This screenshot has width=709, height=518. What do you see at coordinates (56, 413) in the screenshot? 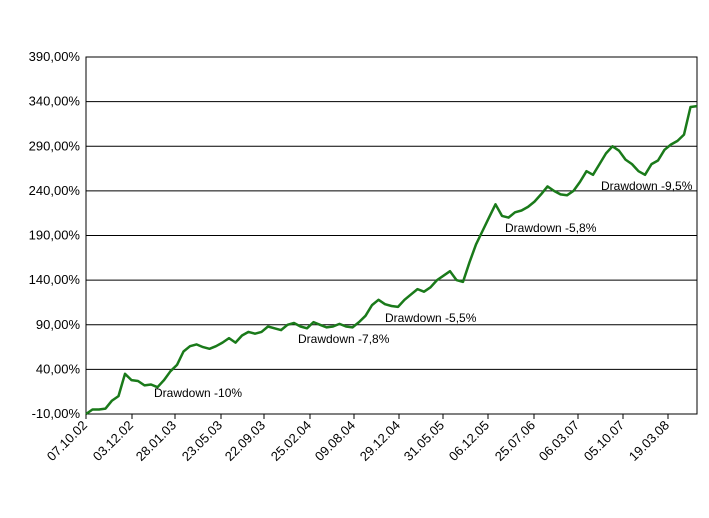
I see `y-tick-label: -10,00%` at bounding box center [56, 413].